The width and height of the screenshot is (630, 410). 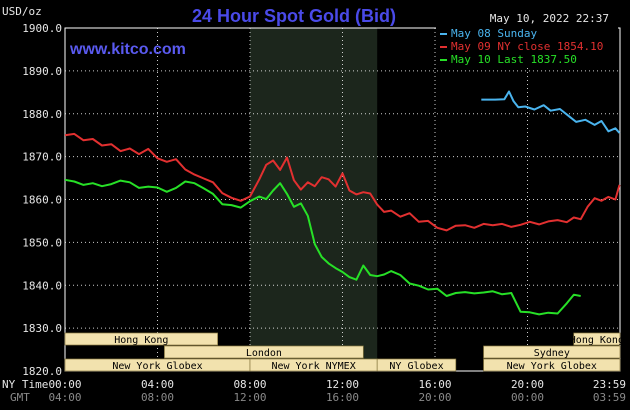 What do you see at coordinates (42, 371) in the screenshot?
I see `y-tick-label: 1820.0` at bounding box center [42, 371].